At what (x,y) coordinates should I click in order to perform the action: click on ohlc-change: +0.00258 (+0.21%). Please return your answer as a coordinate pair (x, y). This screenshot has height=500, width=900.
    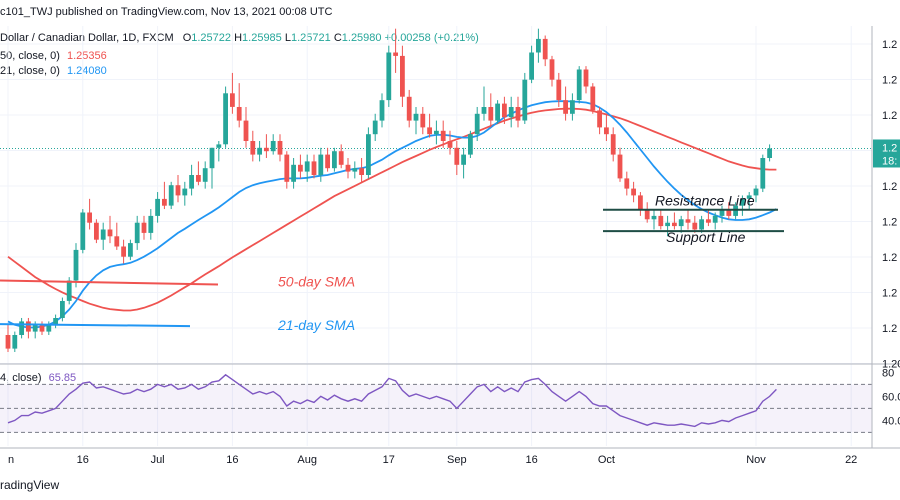
    Looking at the image, I should click on (431, 38).